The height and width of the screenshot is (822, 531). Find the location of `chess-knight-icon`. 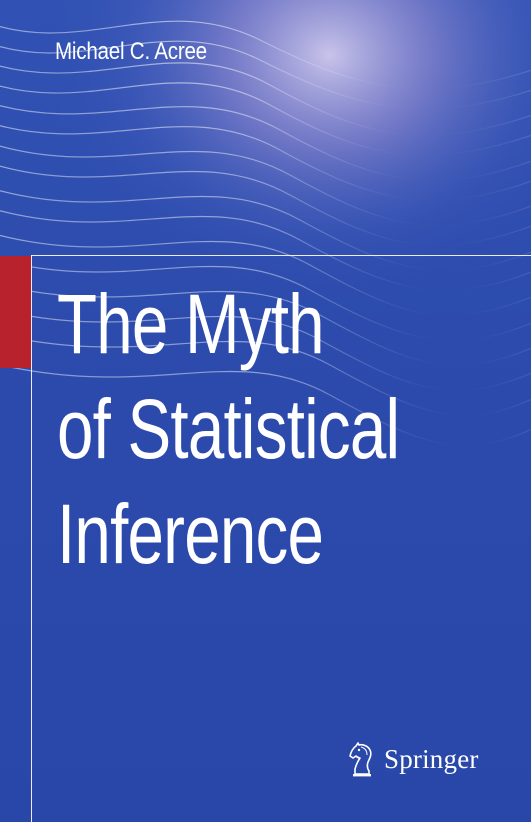

chess-knight-icon is located at coordinates (360, 759).